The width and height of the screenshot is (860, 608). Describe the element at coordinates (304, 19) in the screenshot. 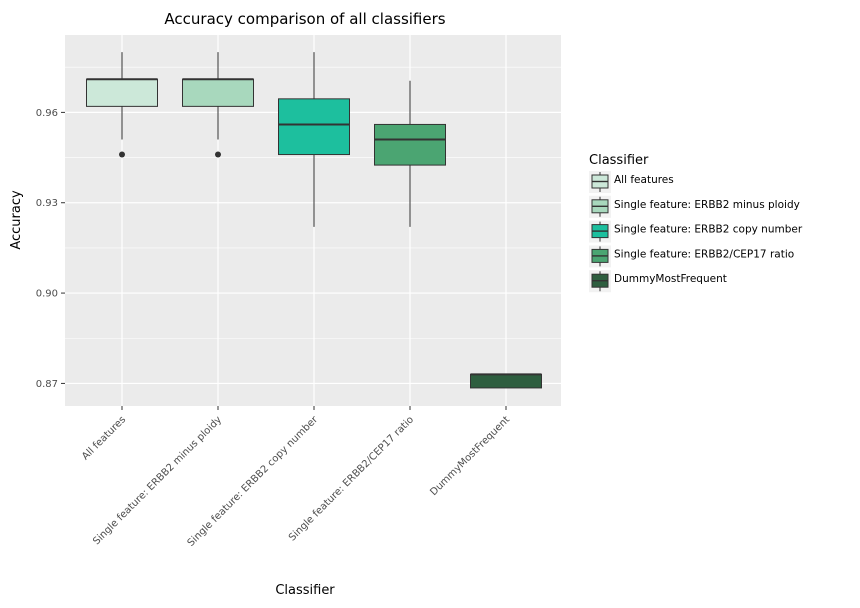

I see `chart-title: Accuracy comparison of all classifiers` at that location.